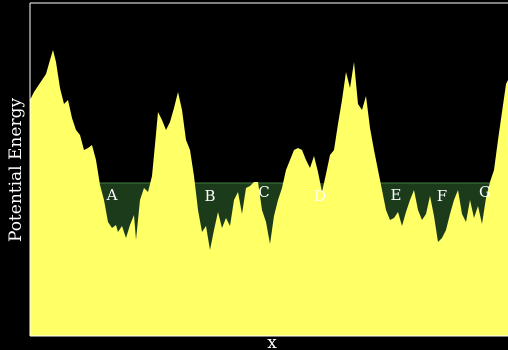 This screenshot has width=508, height=350. What do you see at coordinates (263, 192) in the screenshot?
I see `well-label-c: C` at bounding box center [263, 192].